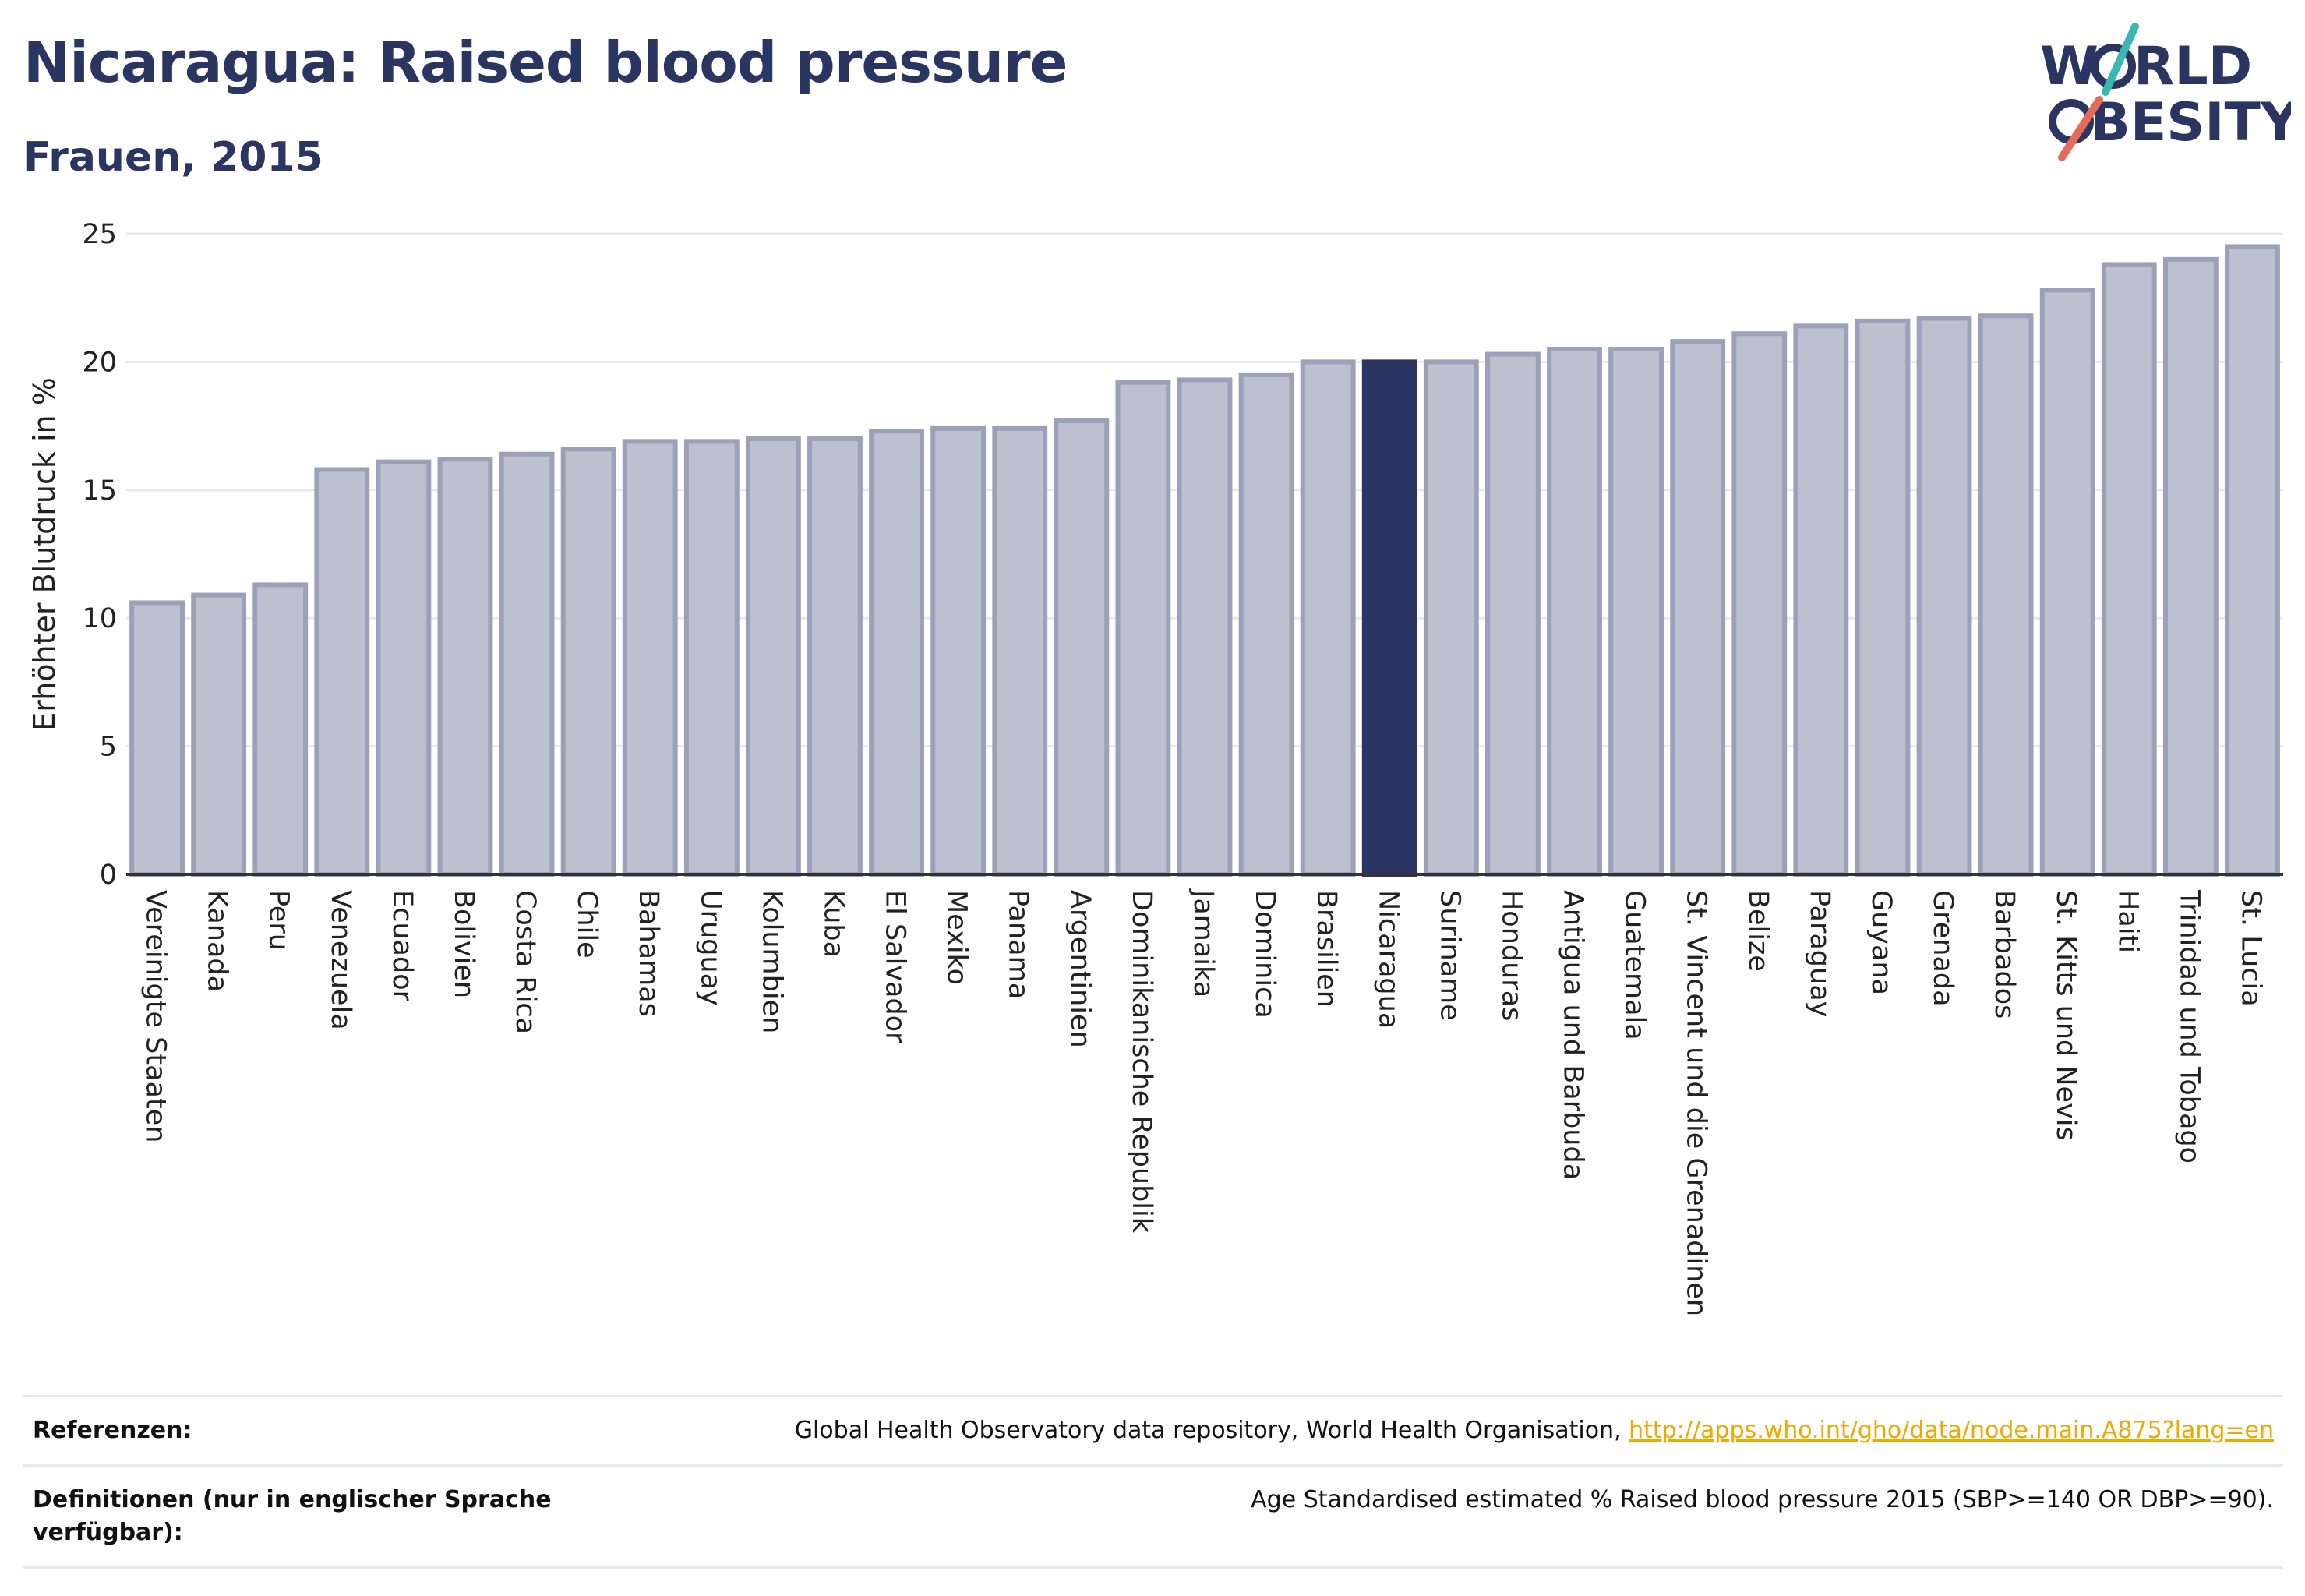  I want to click on x-category-label: Kolumbien, so click(771, 961).